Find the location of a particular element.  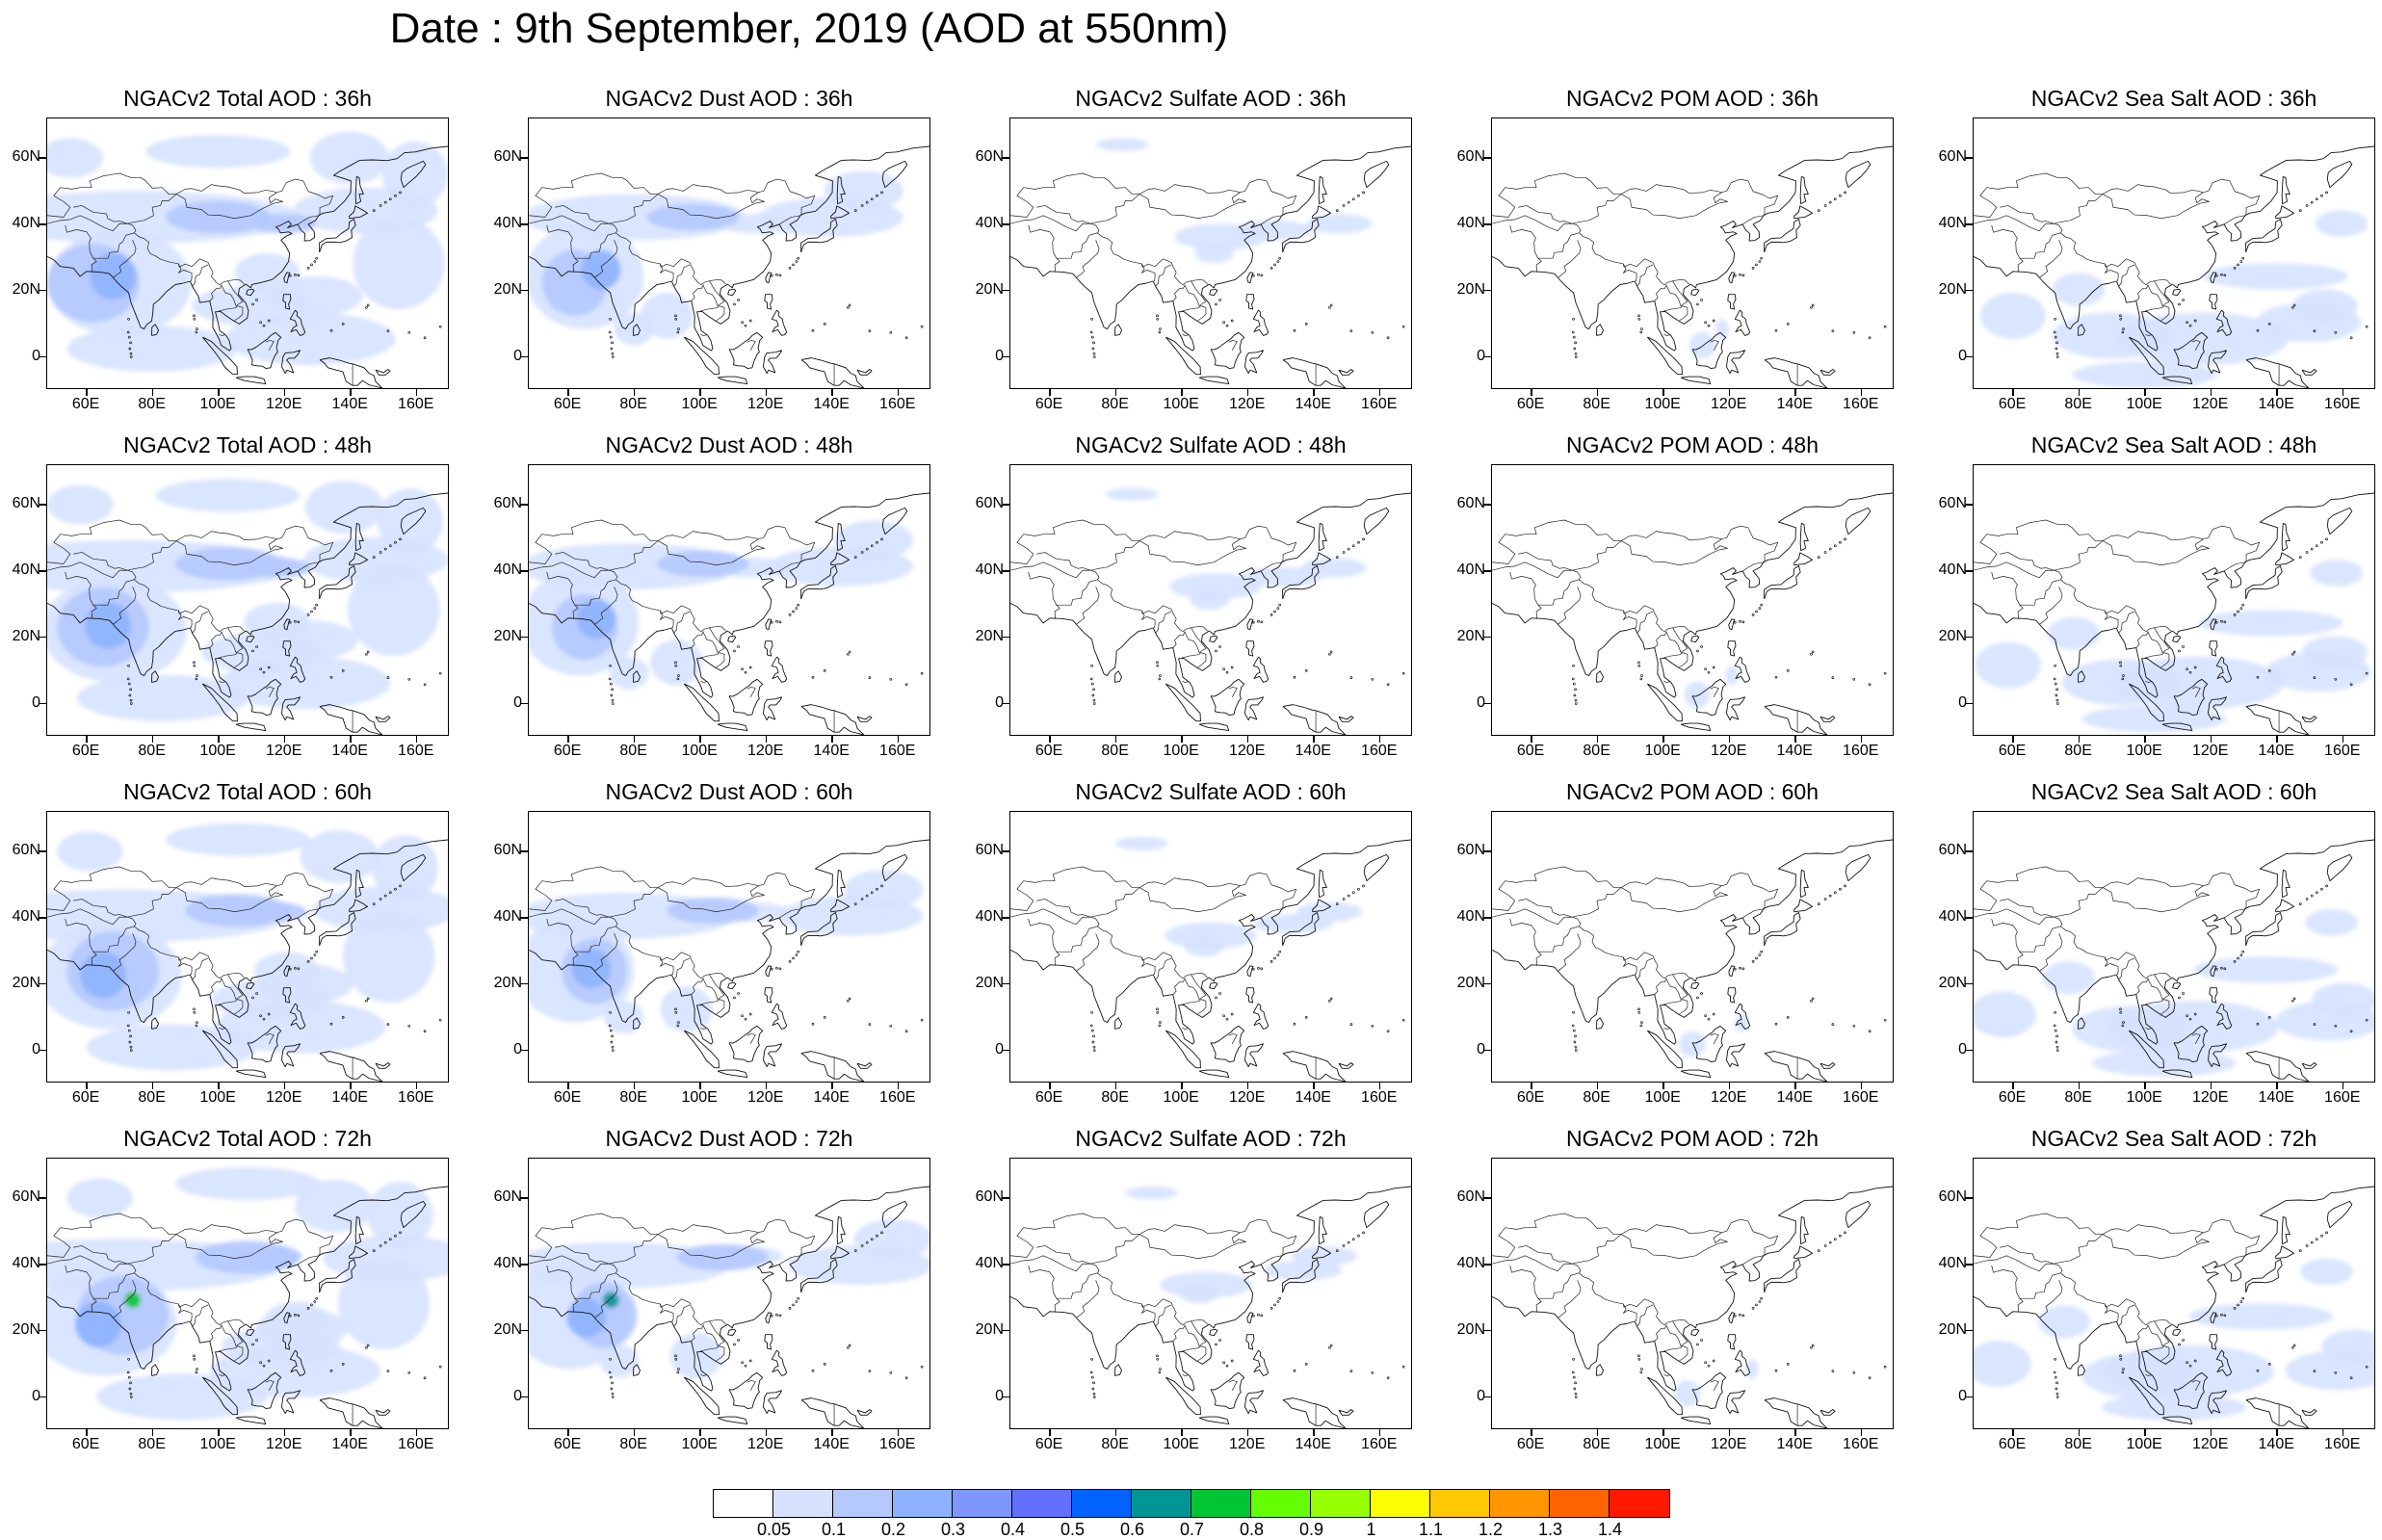

aod-map is located at coordinates (1692, 253).